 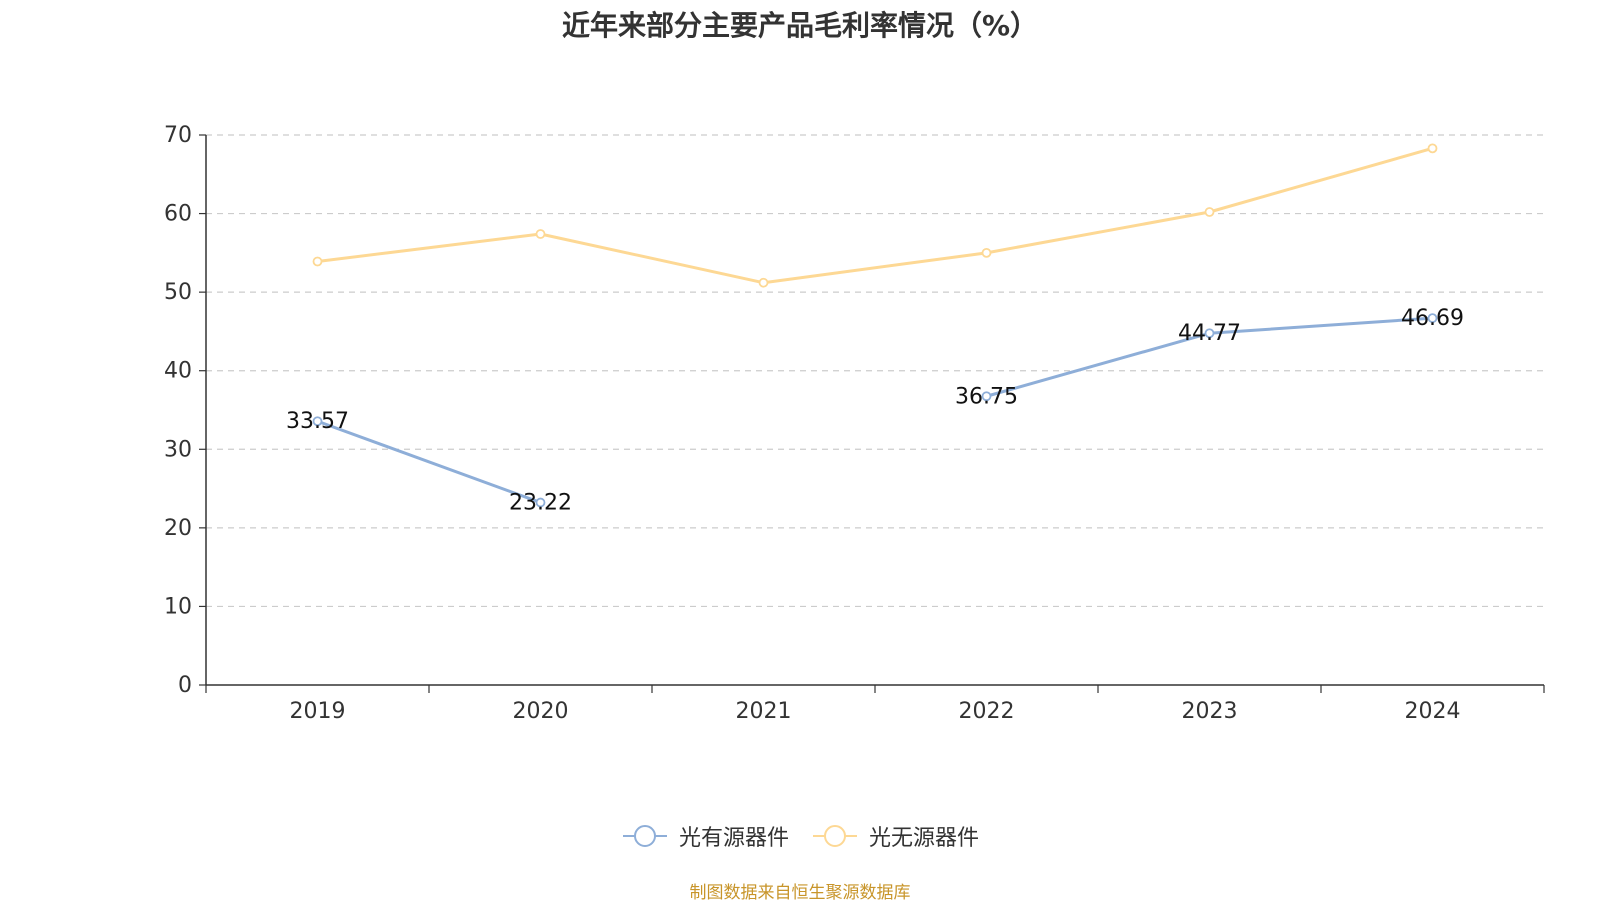 I want to click on x-tick-label: 2022, so click(x=987, y=711).